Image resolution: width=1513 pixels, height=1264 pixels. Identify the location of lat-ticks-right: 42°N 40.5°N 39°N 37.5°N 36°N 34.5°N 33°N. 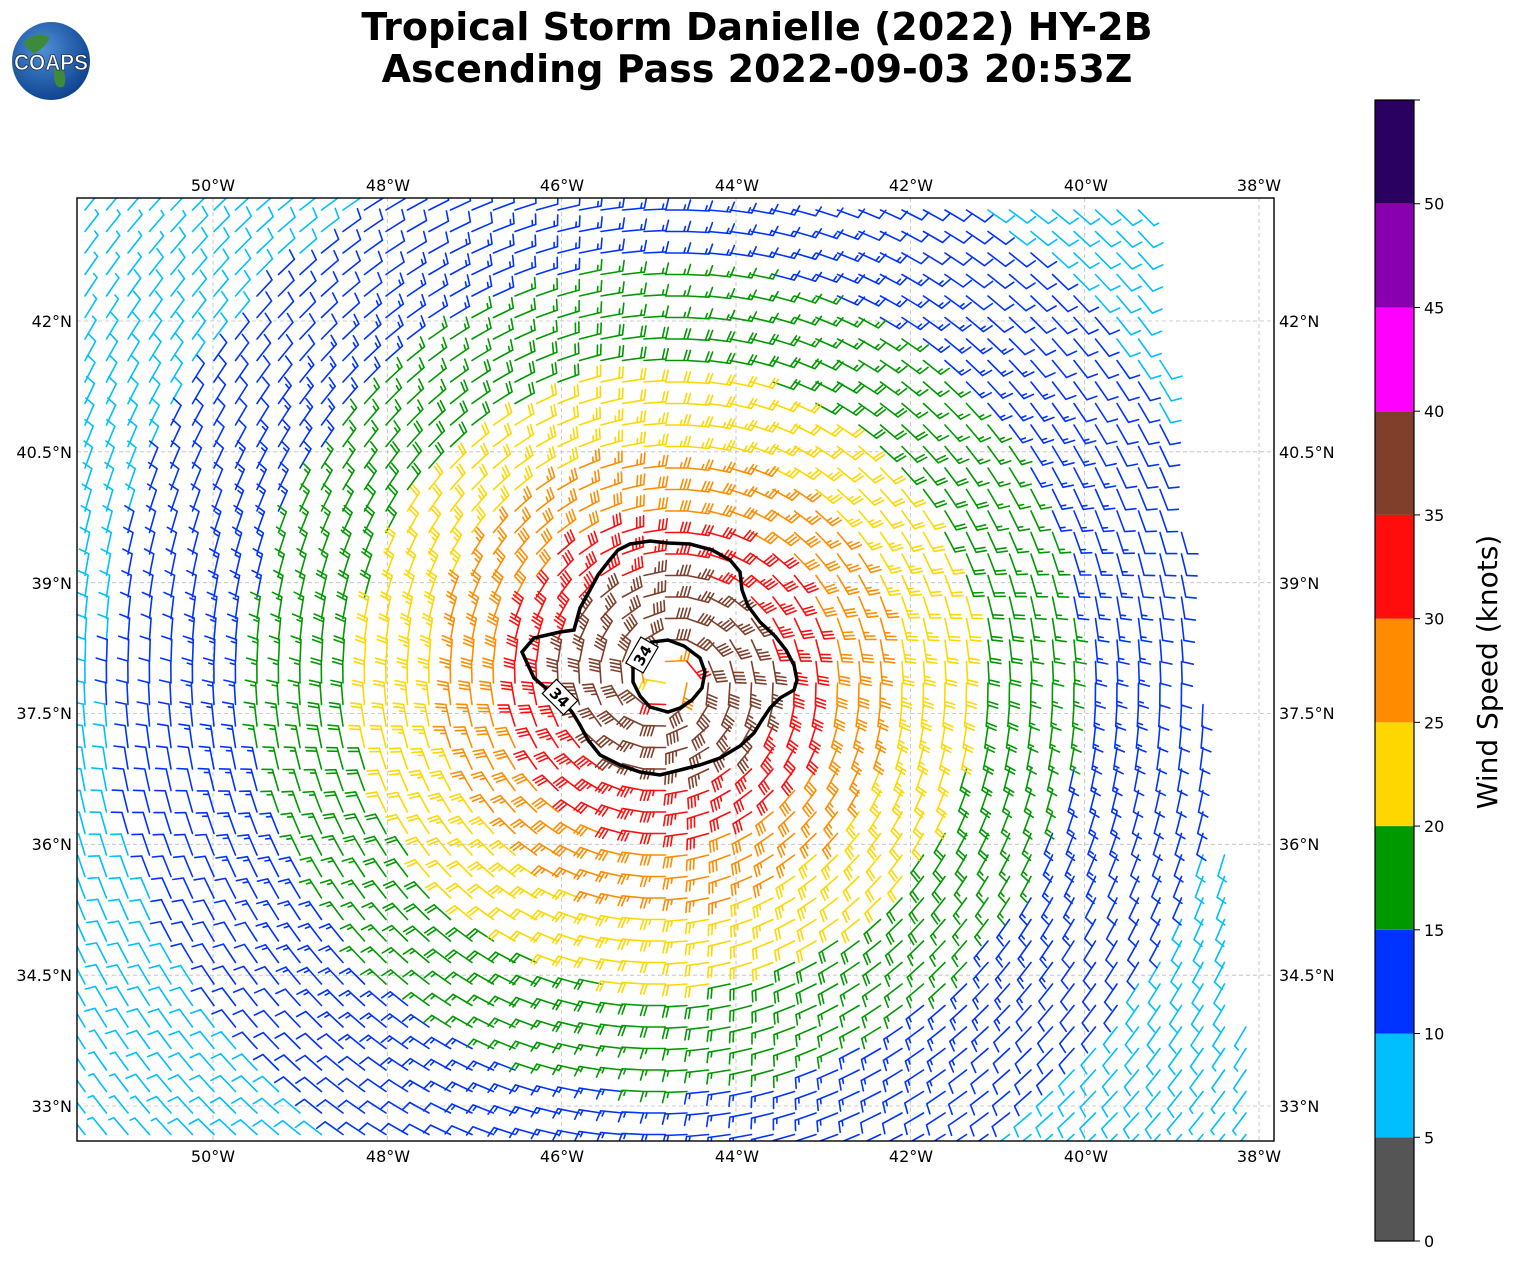
(1307, 714).